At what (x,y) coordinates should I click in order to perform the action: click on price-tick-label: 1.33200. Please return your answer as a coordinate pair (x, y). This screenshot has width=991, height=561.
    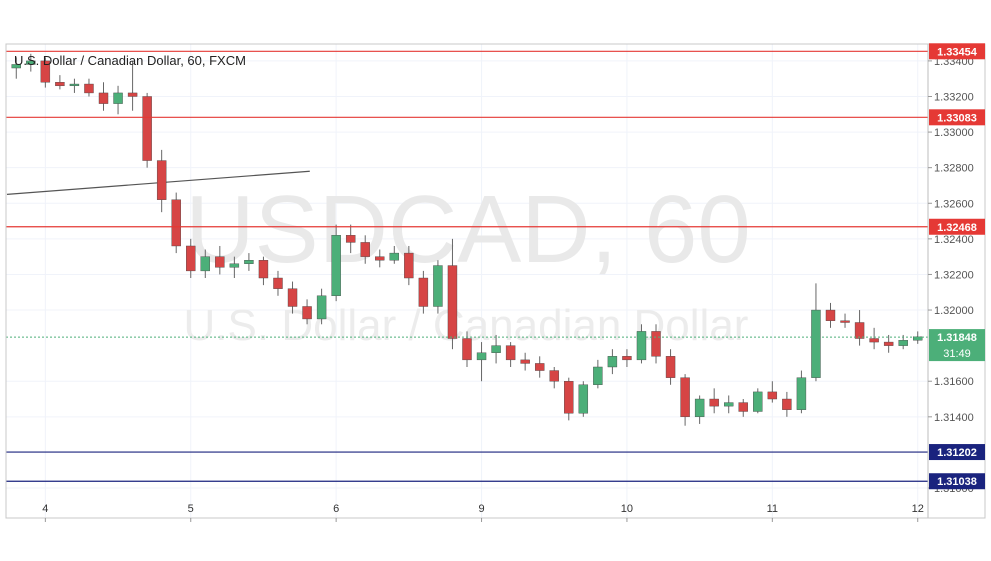
    Looking at the image, I should click on (954, 97).